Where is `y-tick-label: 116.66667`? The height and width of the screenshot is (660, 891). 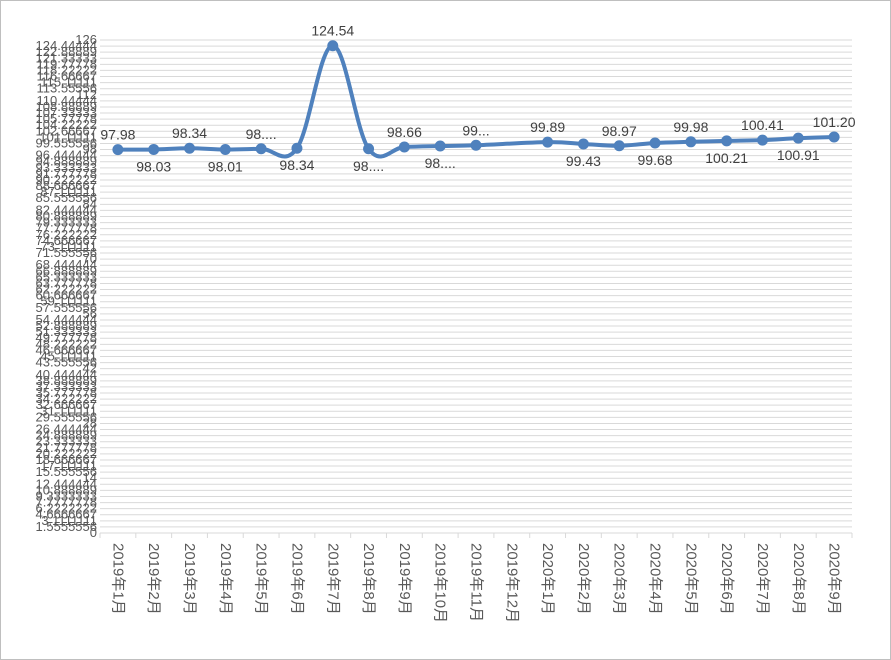
y-tick-label: 116.66667 is located at coordinates (67, 76).